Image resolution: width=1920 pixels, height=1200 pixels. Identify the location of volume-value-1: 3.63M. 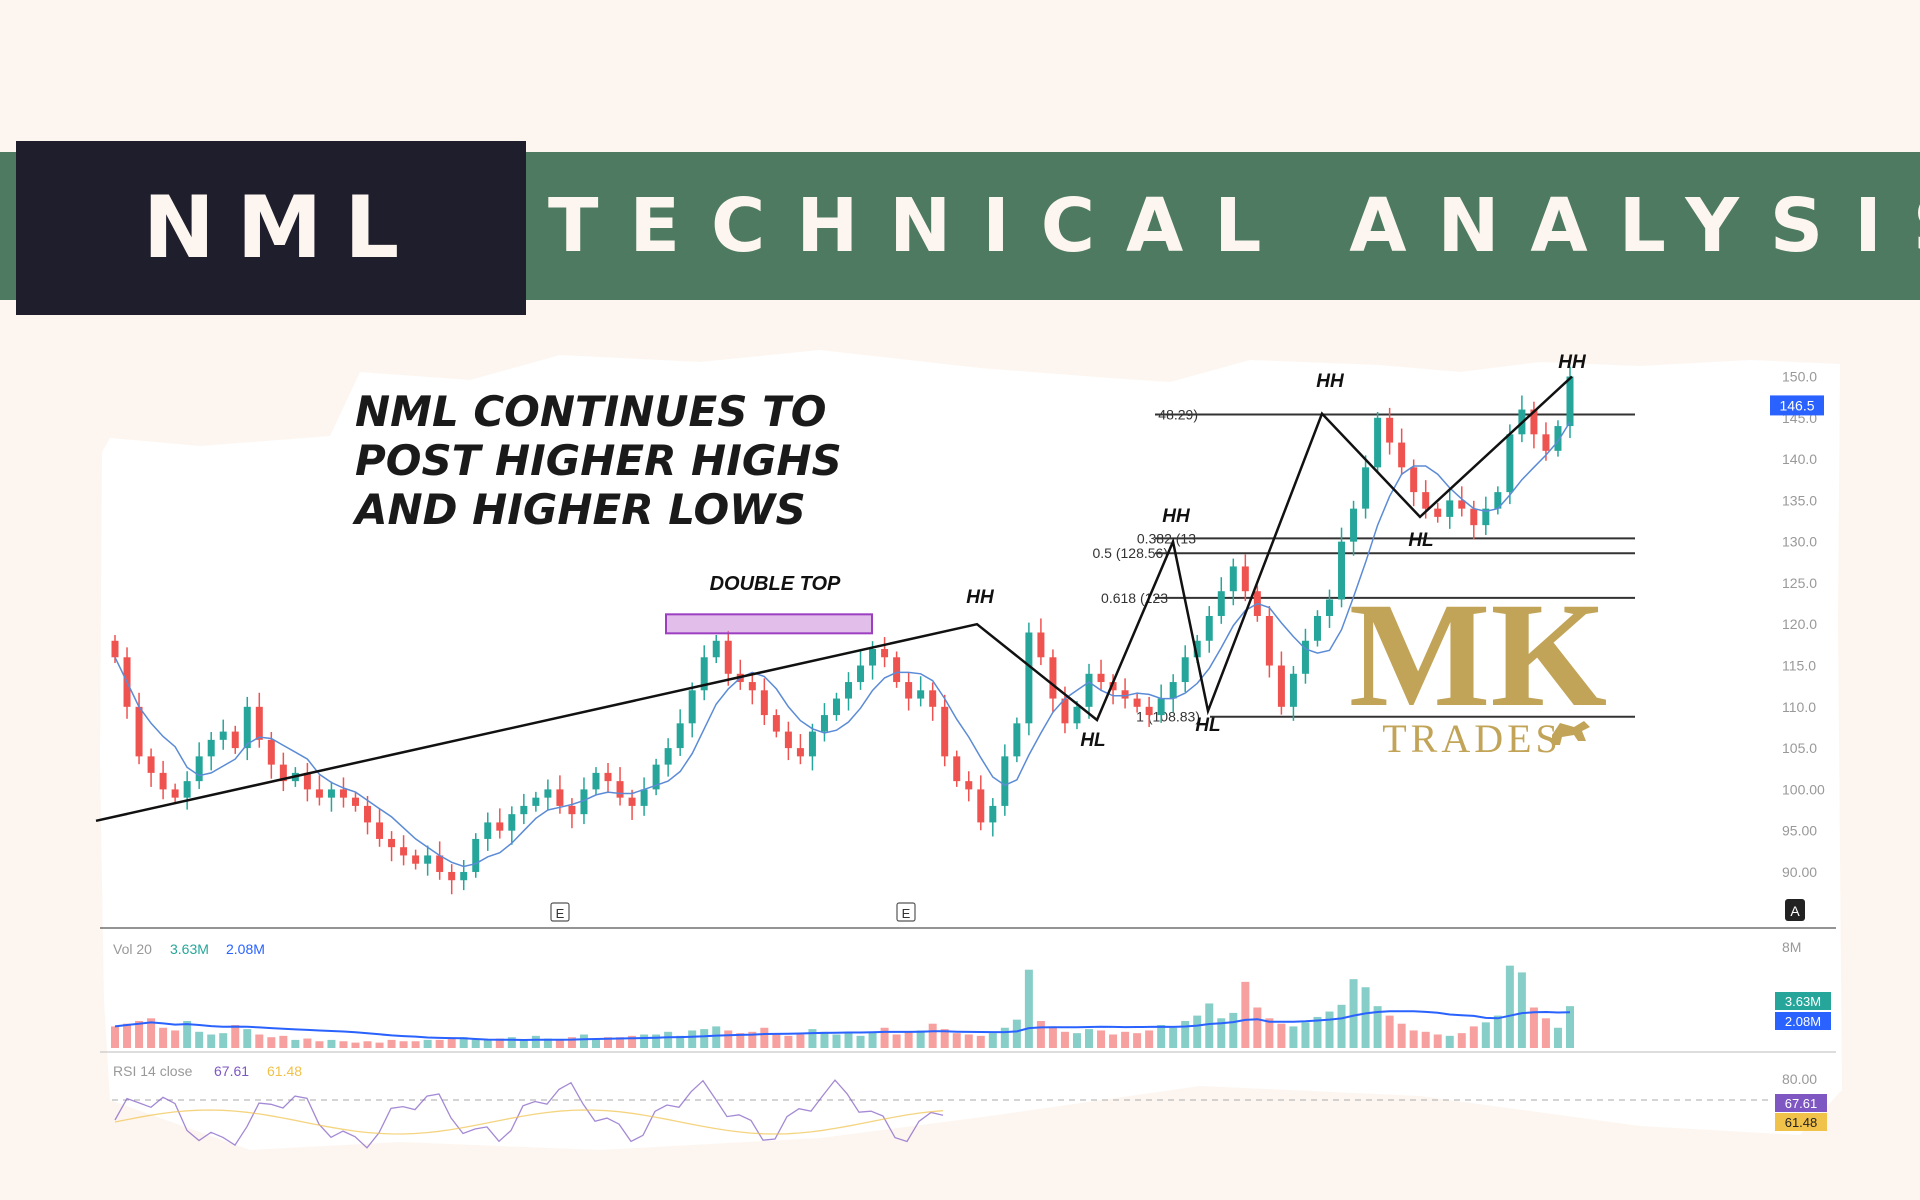
(189, 949).